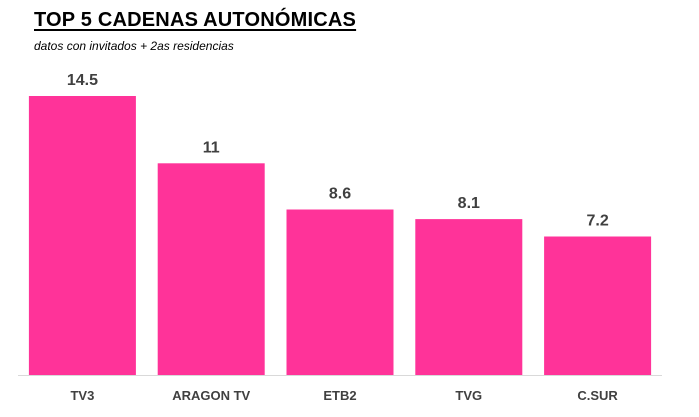  What do you see at coordinates (134, 46) in the screenshot?
I see `chart-subtitle: datos con invitados + 2as residencias` at bounding box center [134, 46].